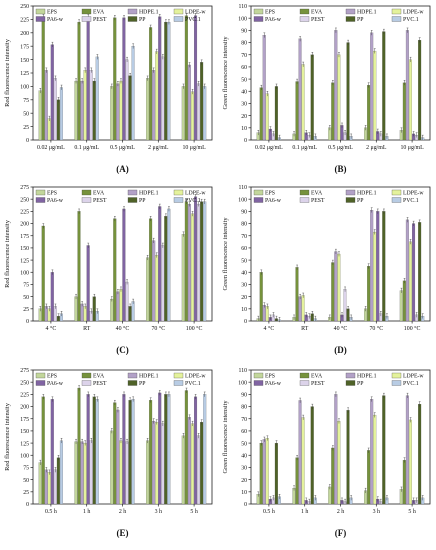 Image resolution: width=436 pixels, height=550 pixels. I want to click on y-tick-label: 40, so click(244, 273).